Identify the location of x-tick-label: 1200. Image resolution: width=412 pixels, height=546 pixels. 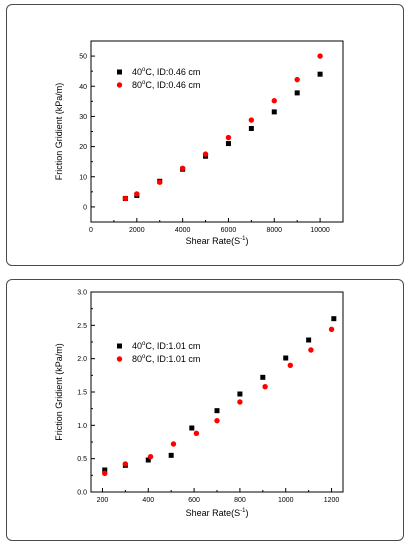
(332, 500).